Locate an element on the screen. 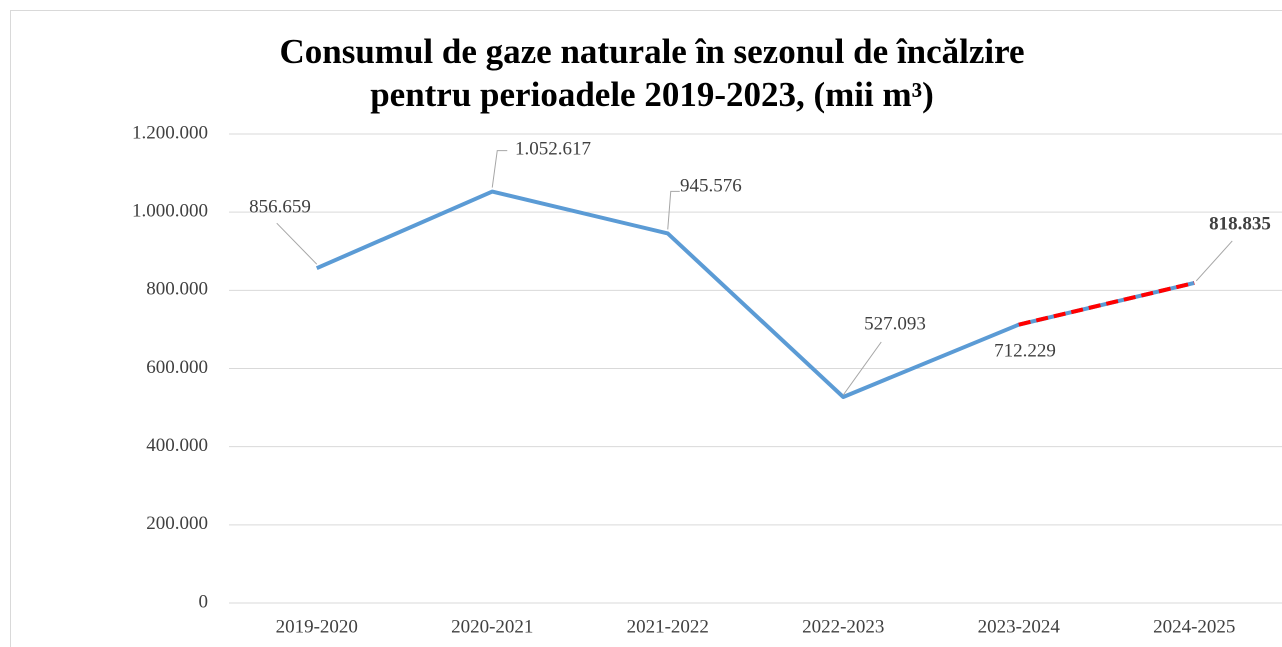  y-tick-label: 0 is located at coordinates (204, 601).